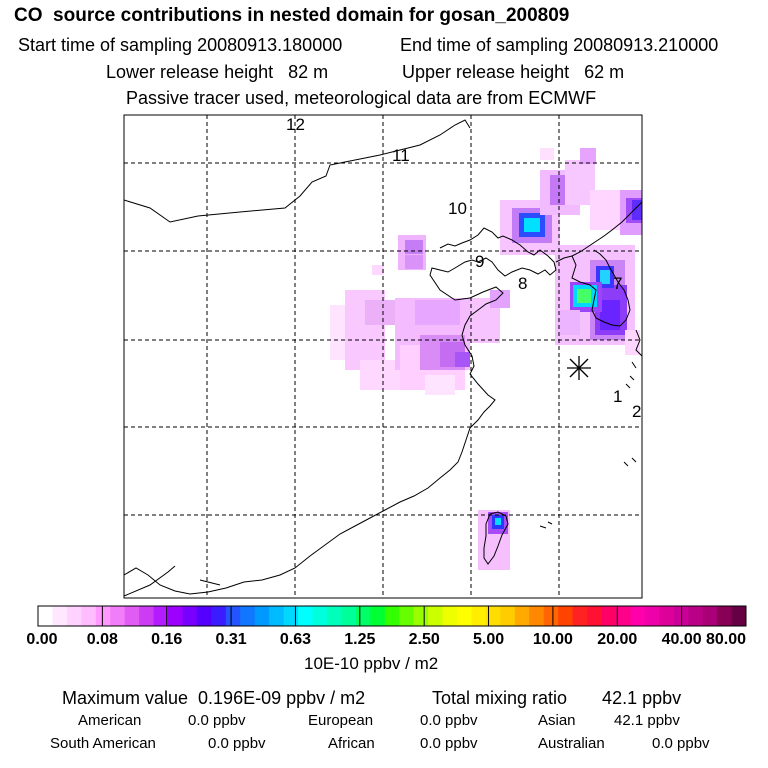 The height and width of the screenshot is (768, 768). Describe the element at coordinates (557, 720) in the screenshot. I see `region-name-asian: Asian` at that location.